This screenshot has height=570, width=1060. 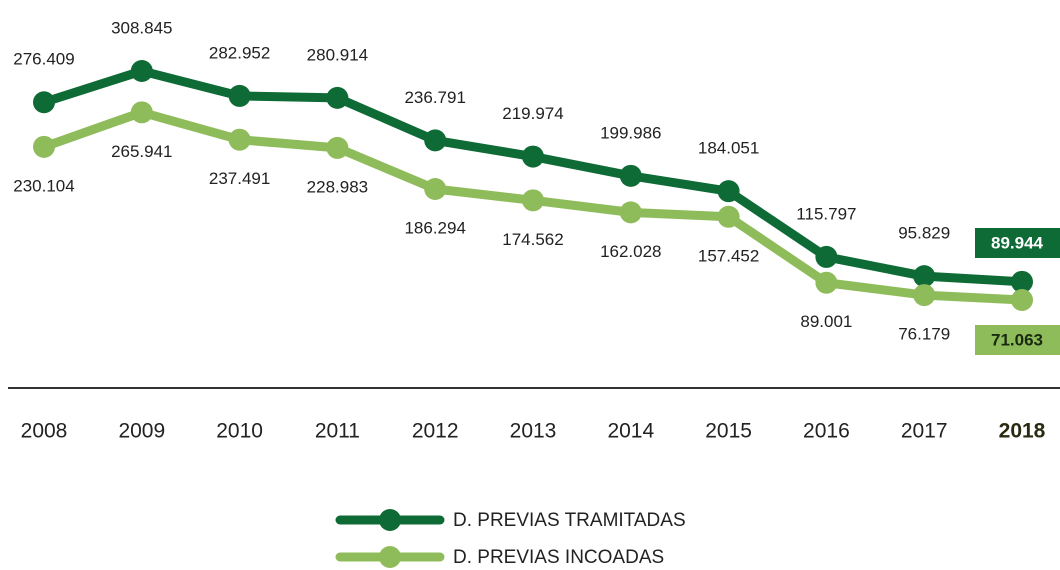 I want to click on data-label: 76.179, so click(x=924, y=334).